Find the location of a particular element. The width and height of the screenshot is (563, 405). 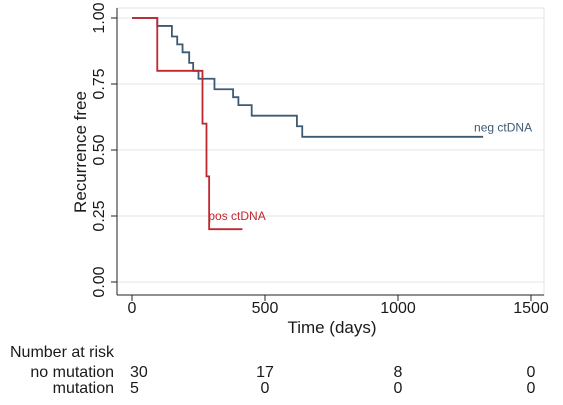

series-label: pos ctDNA is located at coordinates (236, 216).